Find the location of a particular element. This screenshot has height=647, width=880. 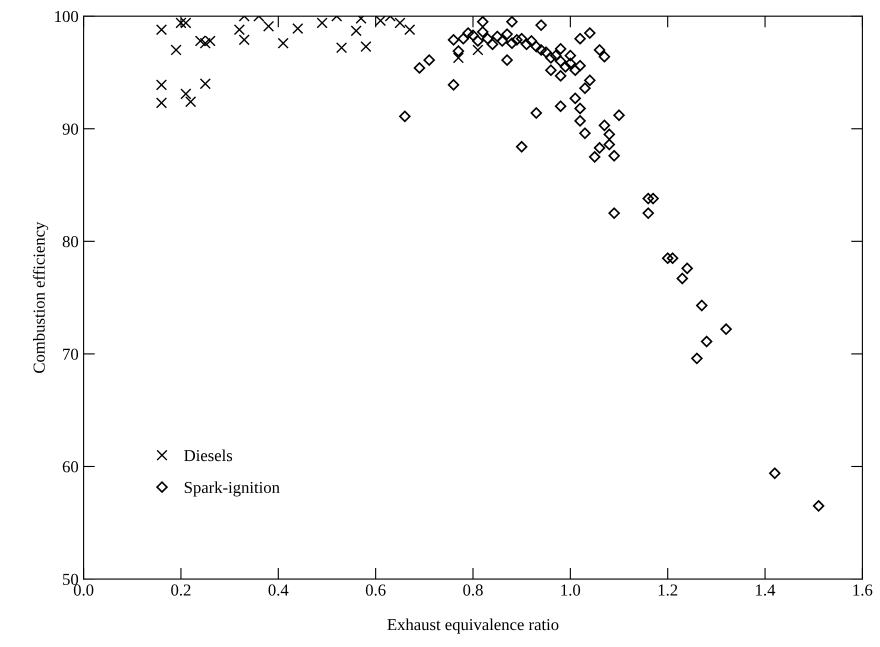

y-tick-label: 80 is located at coordinates (70, 242).